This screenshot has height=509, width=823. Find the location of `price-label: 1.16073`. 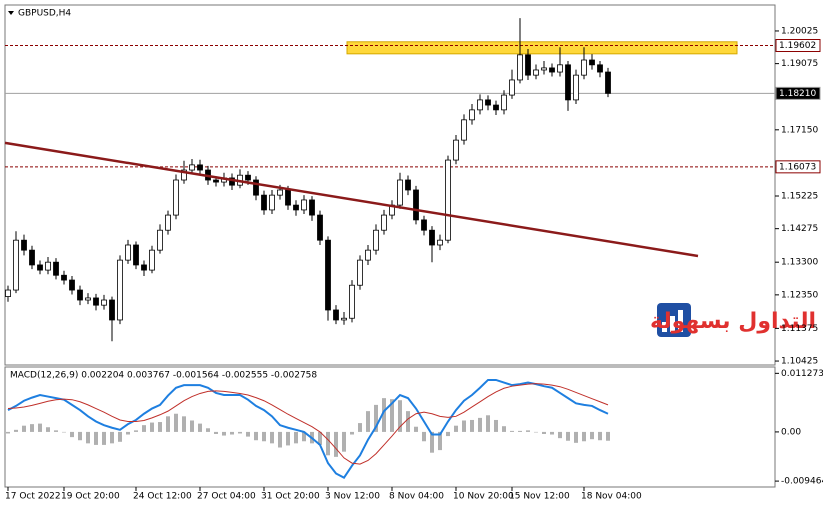

price-label: 1.16073 is located at coordinates (797, 167).